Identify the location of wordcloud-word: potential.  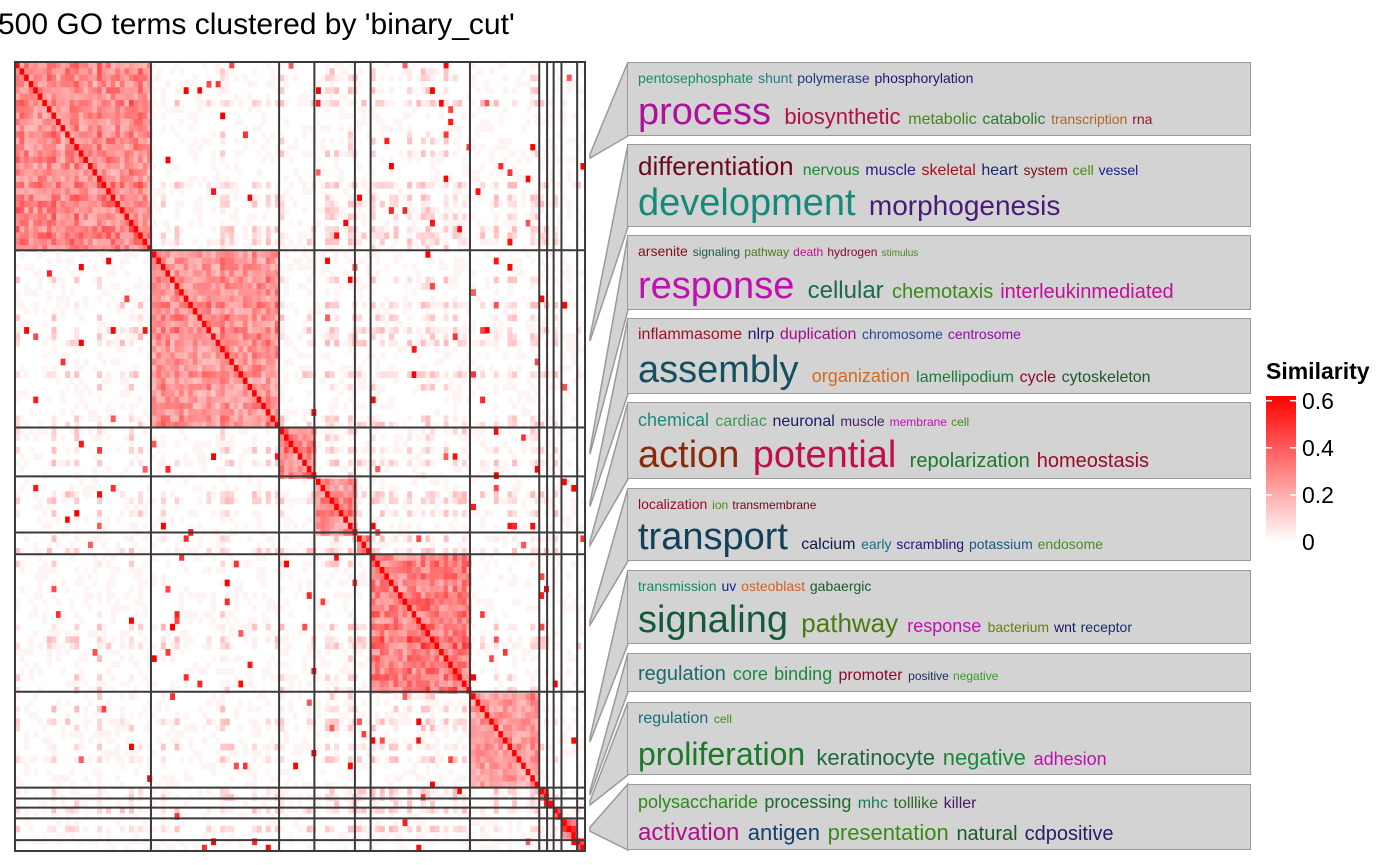
(824, 455).